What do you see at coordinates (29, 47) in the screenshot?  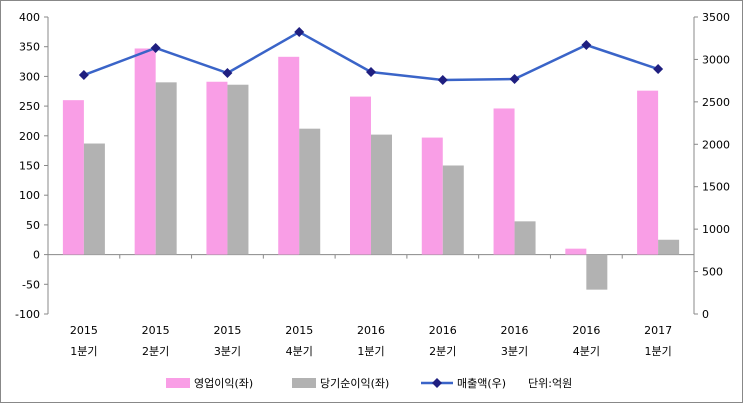 I see `left-tick-label: 350` at bounding box center [29, 47].